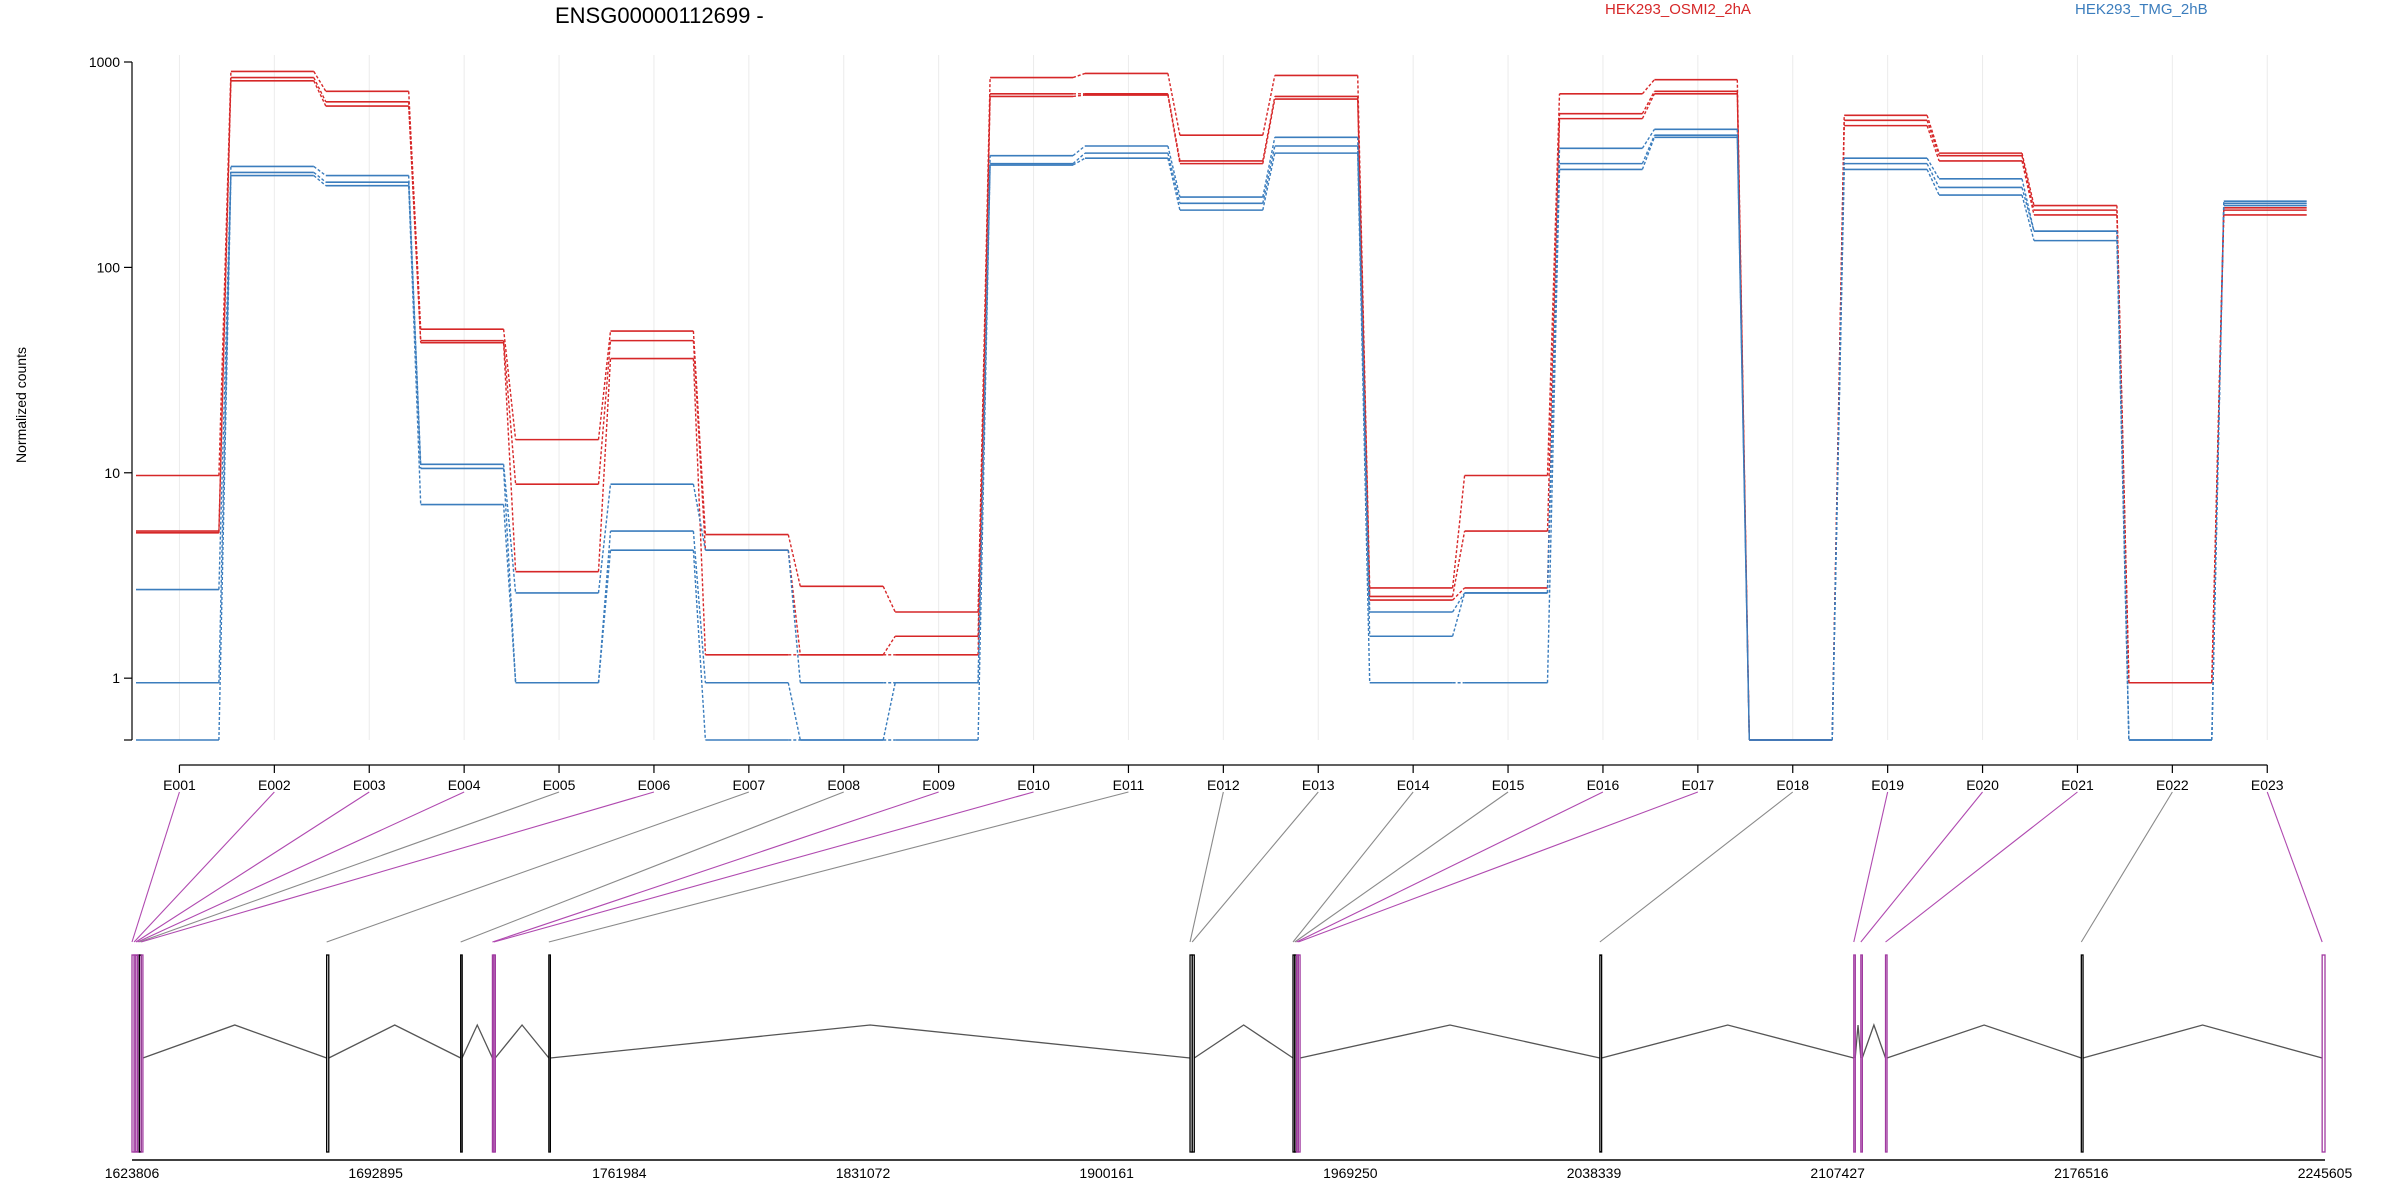  What do you see at coordinates (112, 473) in the screenshot?
I see `y-tick-label: 10` at bounding box center [112, 473].